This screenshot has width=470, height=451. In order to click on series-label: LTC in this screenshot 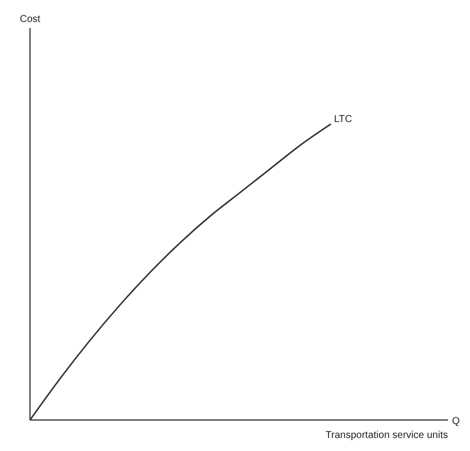, I will do `click(343, 119)`.